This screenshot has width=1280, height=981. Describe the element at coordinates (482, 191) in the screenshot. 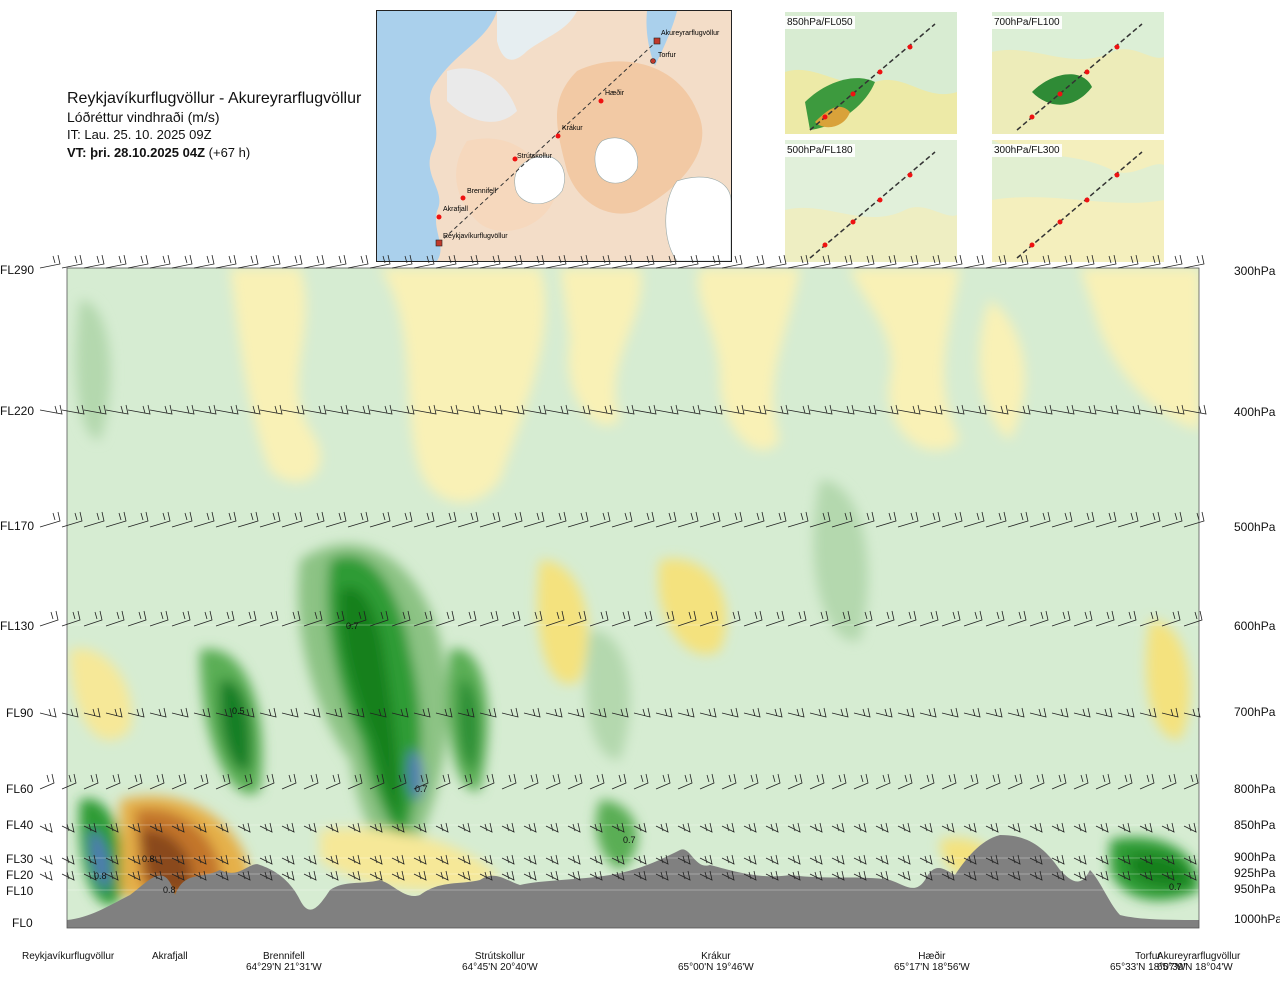

I see `map-label-brennifell: Brennifell` at that location.